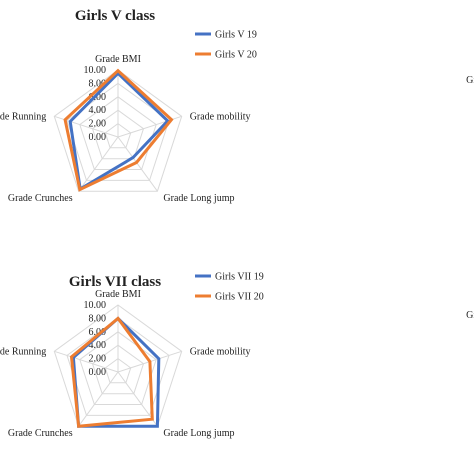 The width and height of the screenshot is (474, 474). I want to click on legend-label: Girls VII 19, so click(239, 277).